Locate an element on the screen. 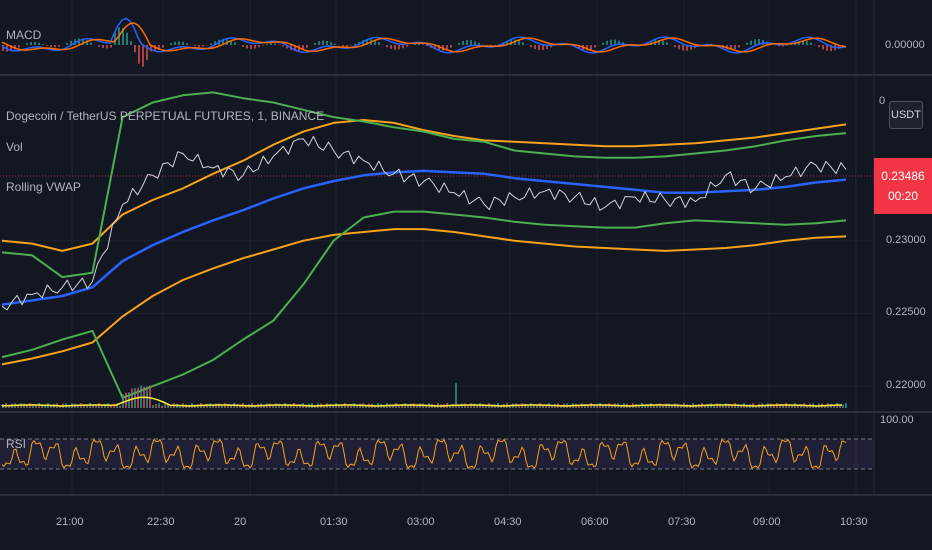 The width and height of the screenshot is (932, 550). x-tick-label: 09:00 is located at coordinates (767, 522).